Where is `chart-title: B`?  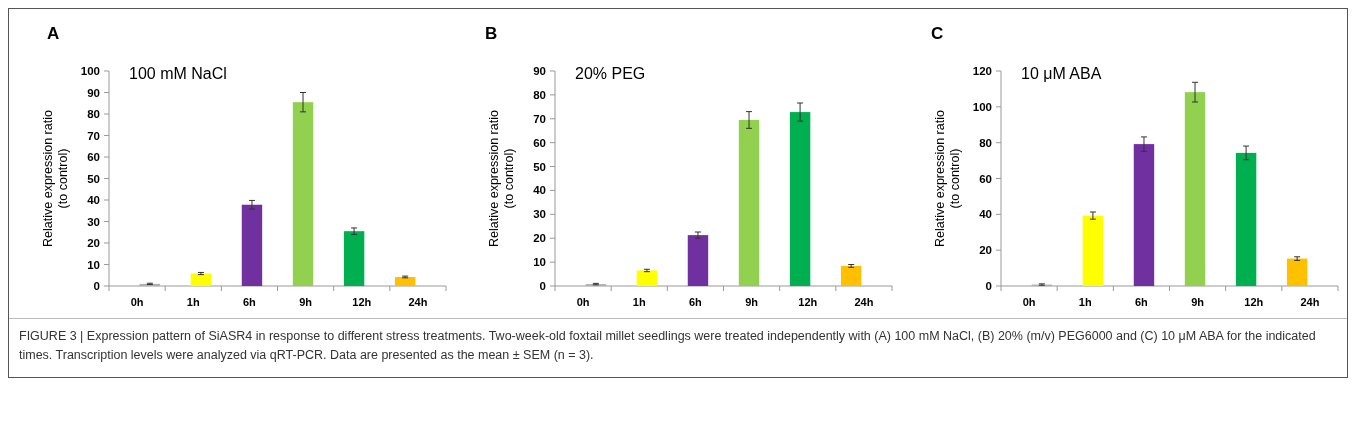 chart-title: B is located at coordinates (491, 33).